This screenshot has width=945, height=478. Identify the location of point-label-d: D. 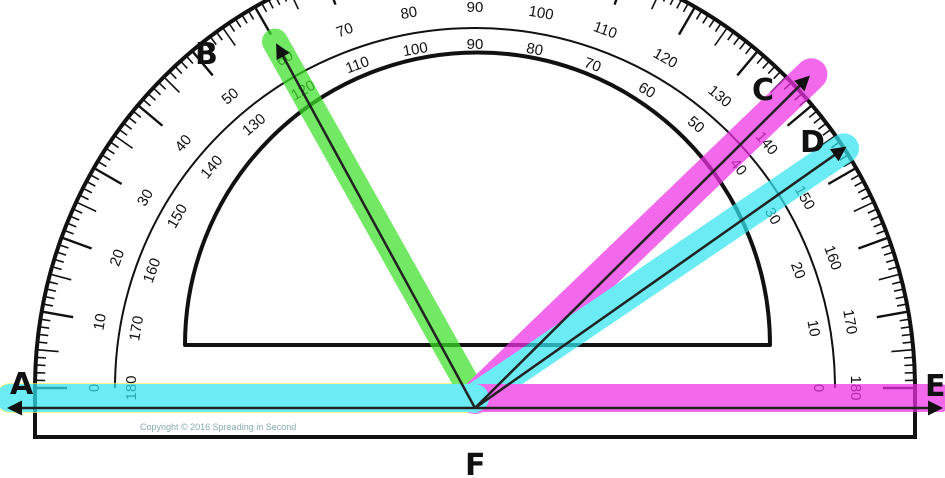
(812, 142).